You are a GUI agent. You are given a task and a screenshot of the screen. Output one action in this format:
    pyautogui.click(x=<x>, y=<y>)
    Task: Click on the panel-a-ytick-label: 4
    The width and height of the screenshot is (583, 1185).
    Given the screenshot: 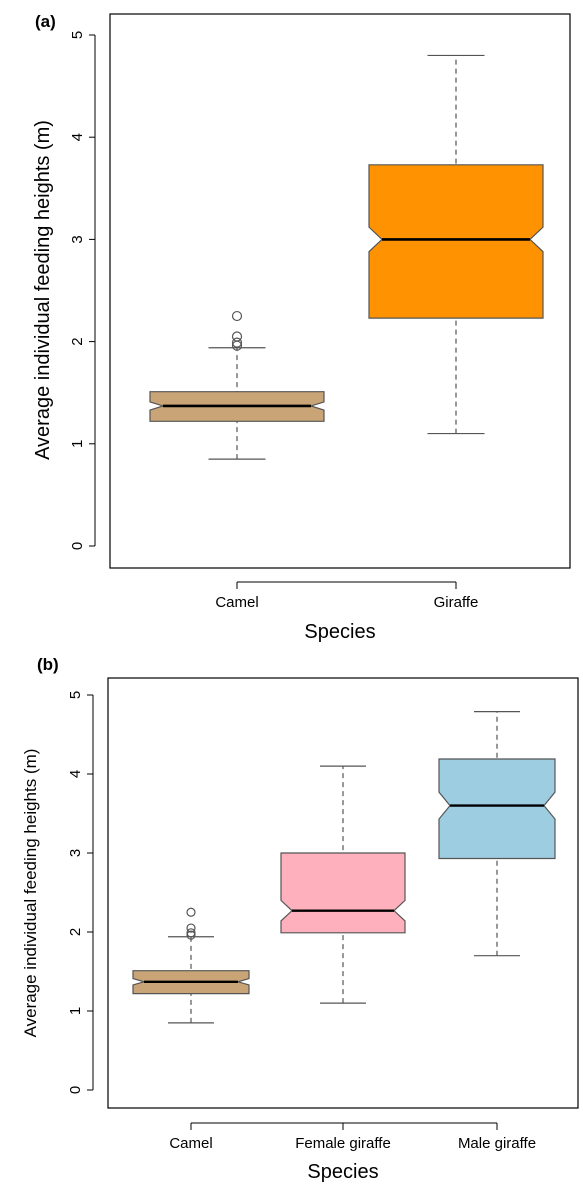 What is the action you would take?
    pyautogui.click(x=77, y=137)
    